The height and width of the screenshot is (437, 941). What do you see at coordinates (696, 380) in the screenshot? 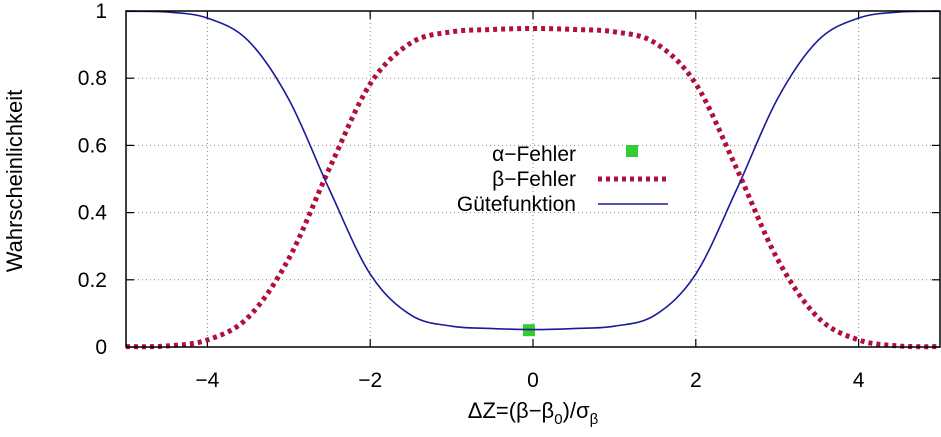
I see `x-tick-label: 2` at bounding box center [696, 380].